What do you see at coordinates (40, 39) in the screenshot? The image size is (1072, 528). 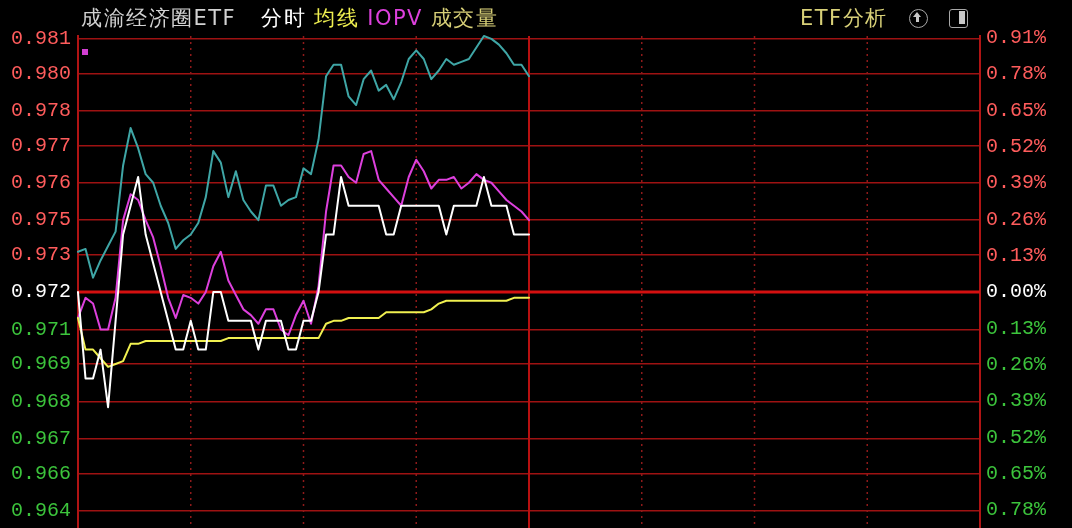 I see `y-tick-label: 0.981` at bounding box center [40, 39].